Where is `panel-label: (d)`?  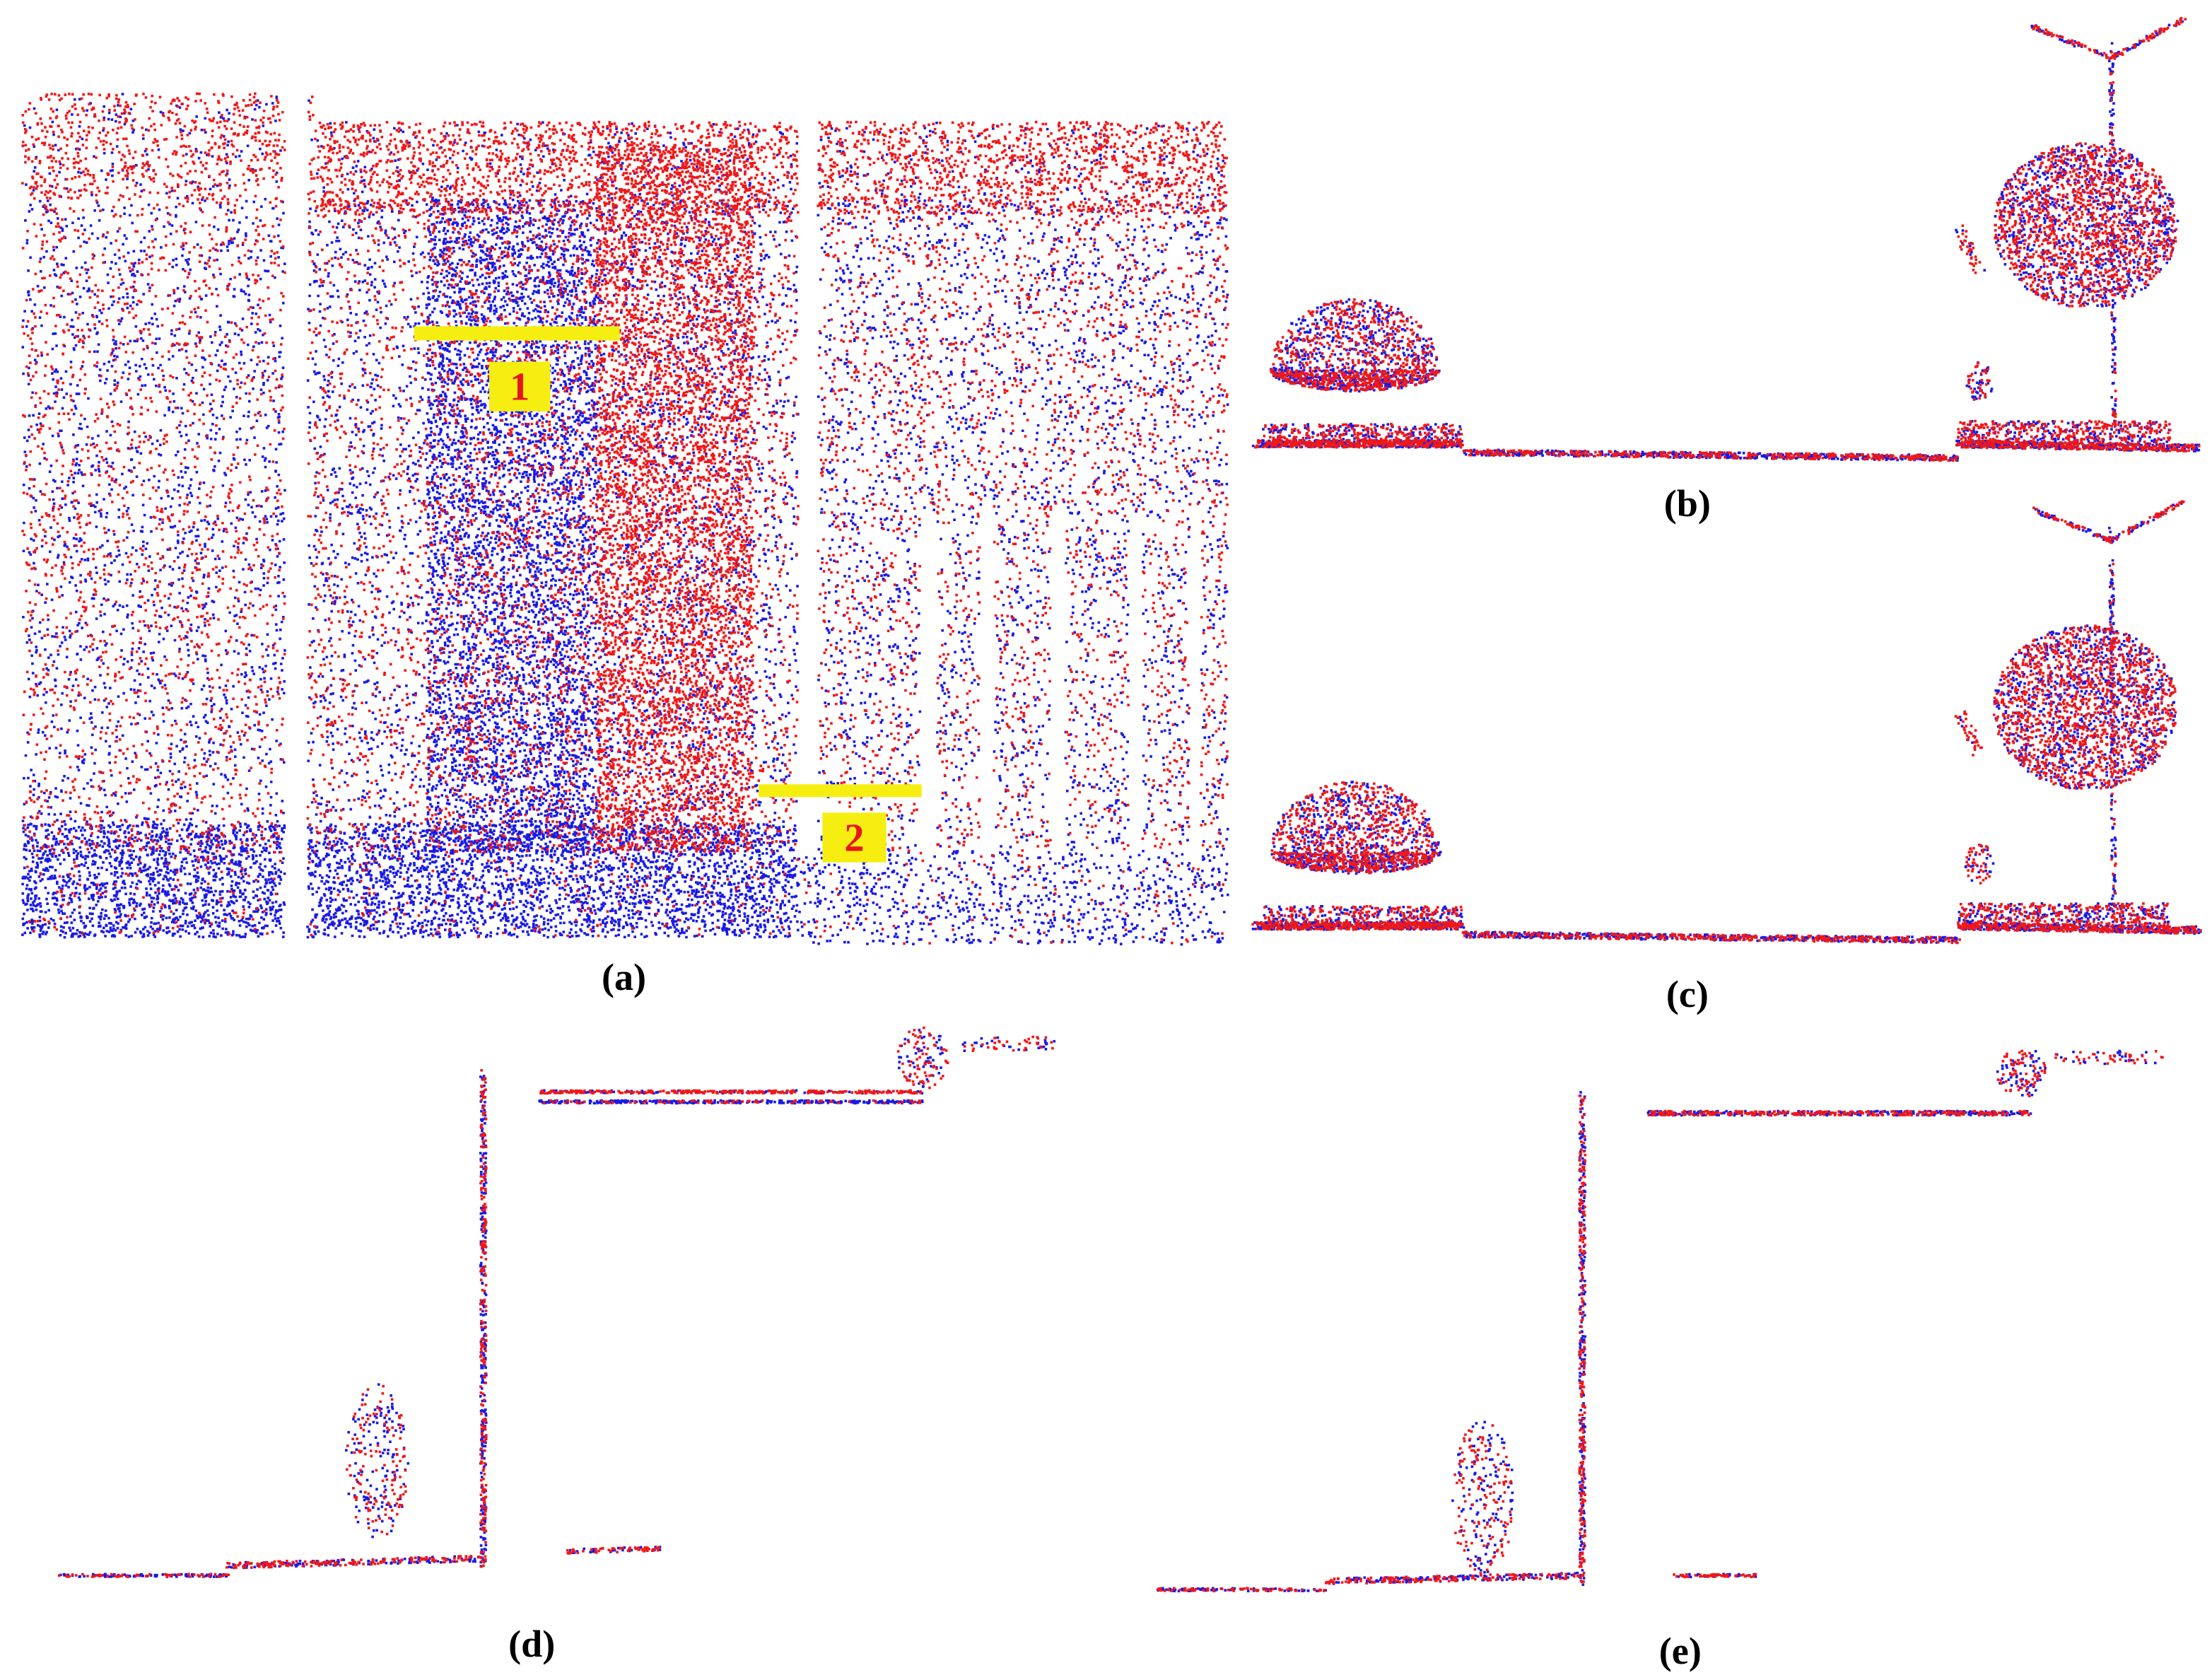
panel-label: (d) is located at coordinates (531, 1644).